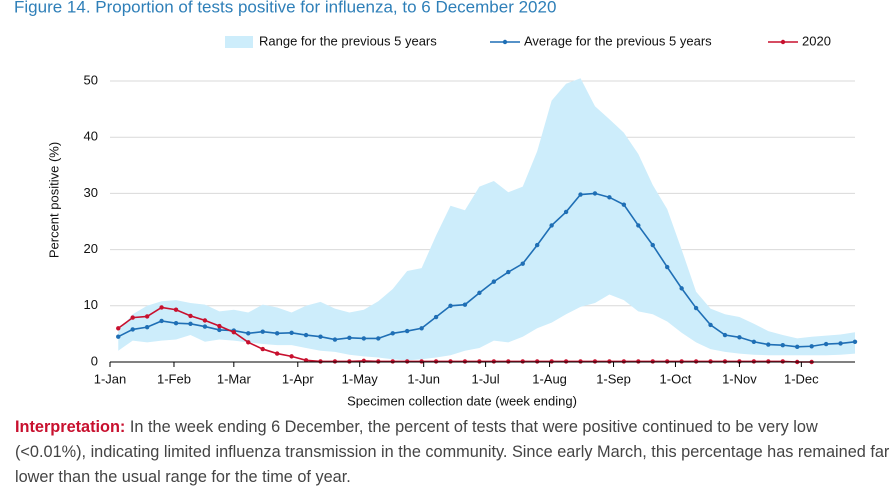 The height and width of the screenshot is (495, 893). What do you see at coordinates (94, 360) in the screenshot?
I see `y-tick-label: 0` at bounding box center [94, 360].